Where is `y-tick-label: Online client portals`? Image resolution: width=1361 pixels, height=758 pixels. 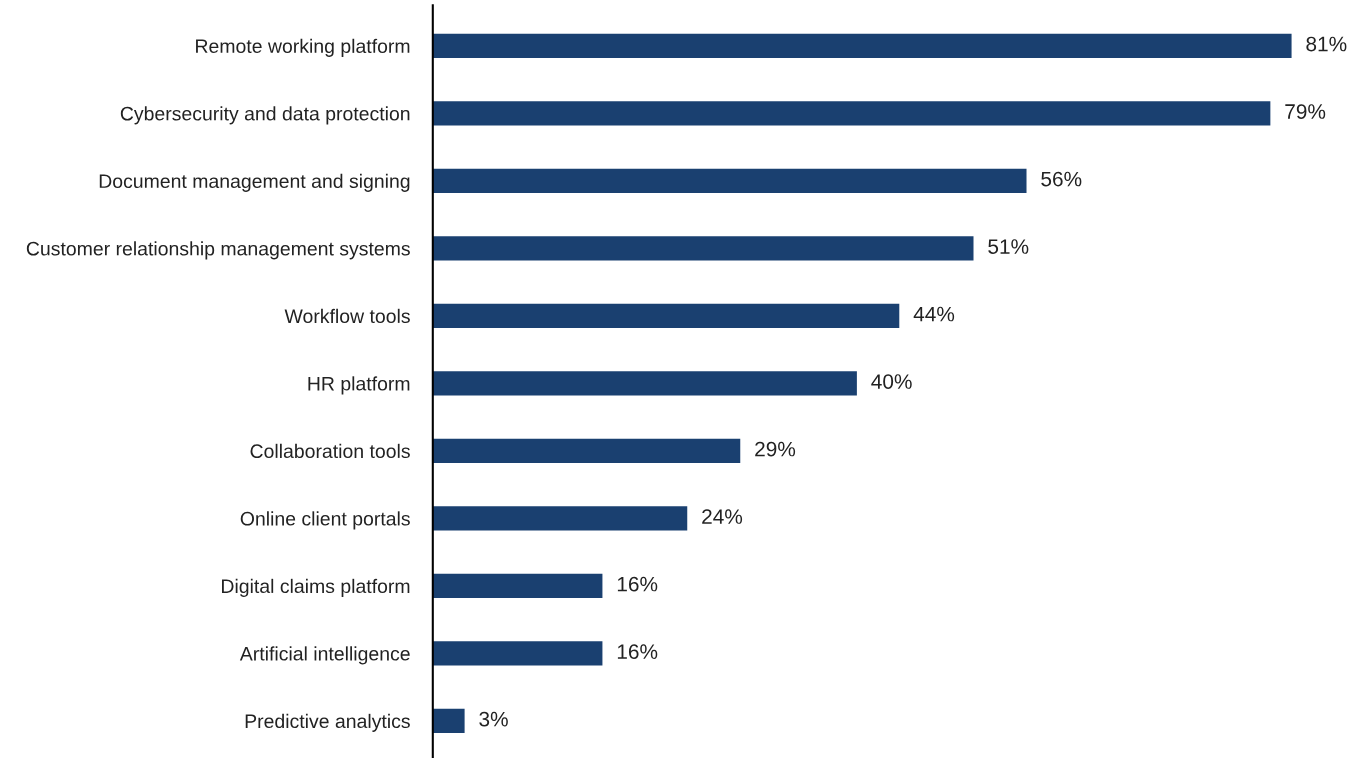
y-tick-label: Online client portals is located at coordinates (325, 520).